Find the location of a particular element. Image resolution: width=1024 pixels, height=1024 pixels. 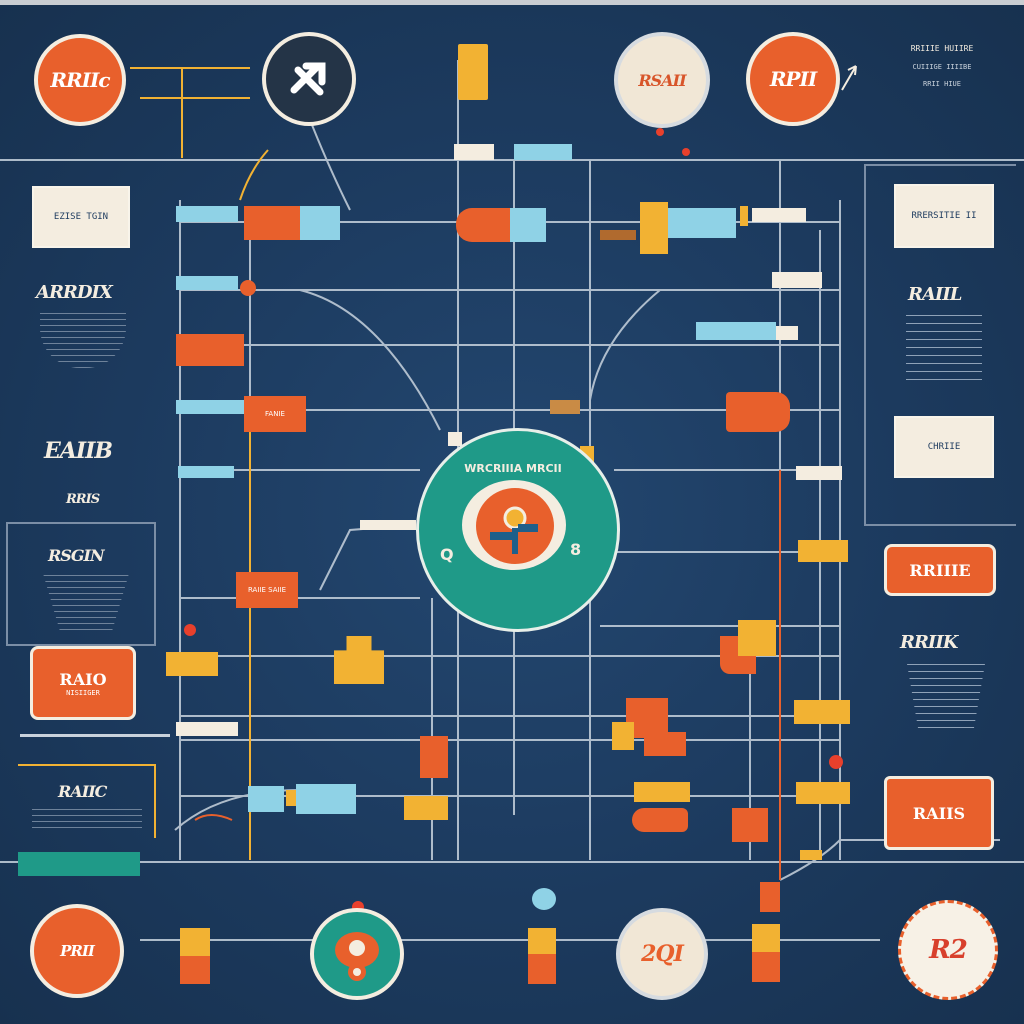

node-row1-yellow is located at coordinates (654, 228).